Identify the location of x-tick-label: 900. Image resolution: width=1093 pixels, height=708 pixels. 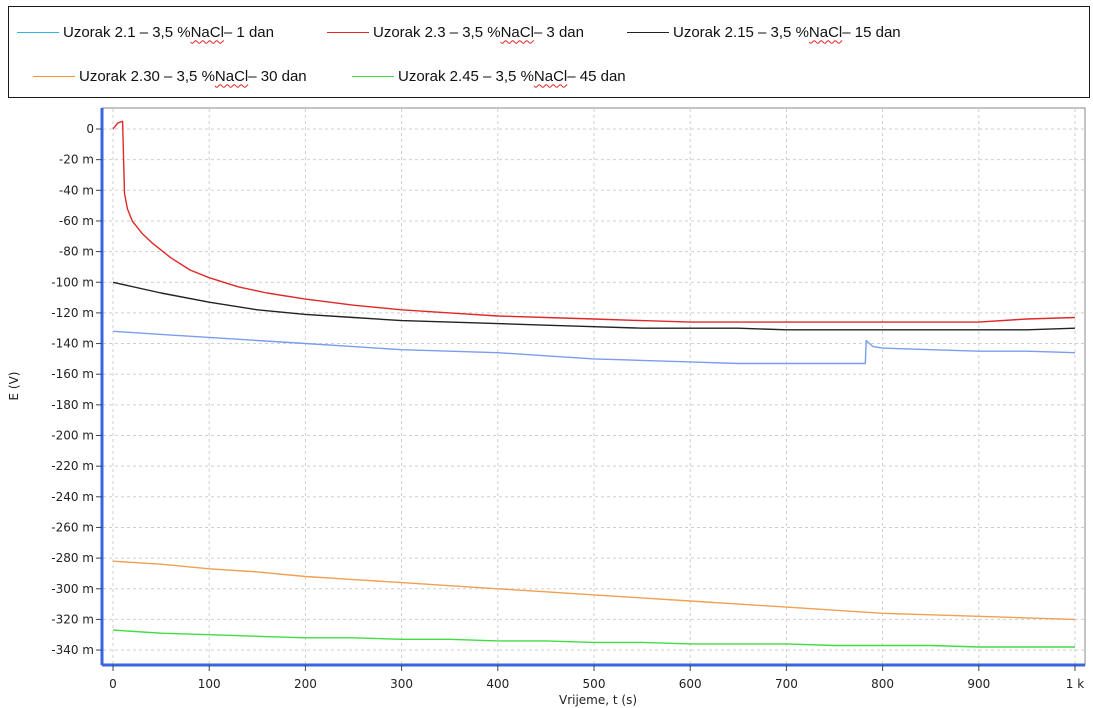
(978, 684).